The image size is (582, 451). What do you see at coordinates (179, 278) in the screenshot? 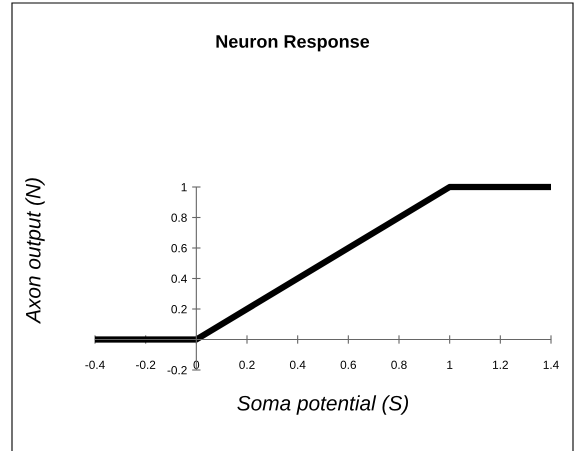
I see `y-tick-label: 0.4` at bounding box center [179, 278].